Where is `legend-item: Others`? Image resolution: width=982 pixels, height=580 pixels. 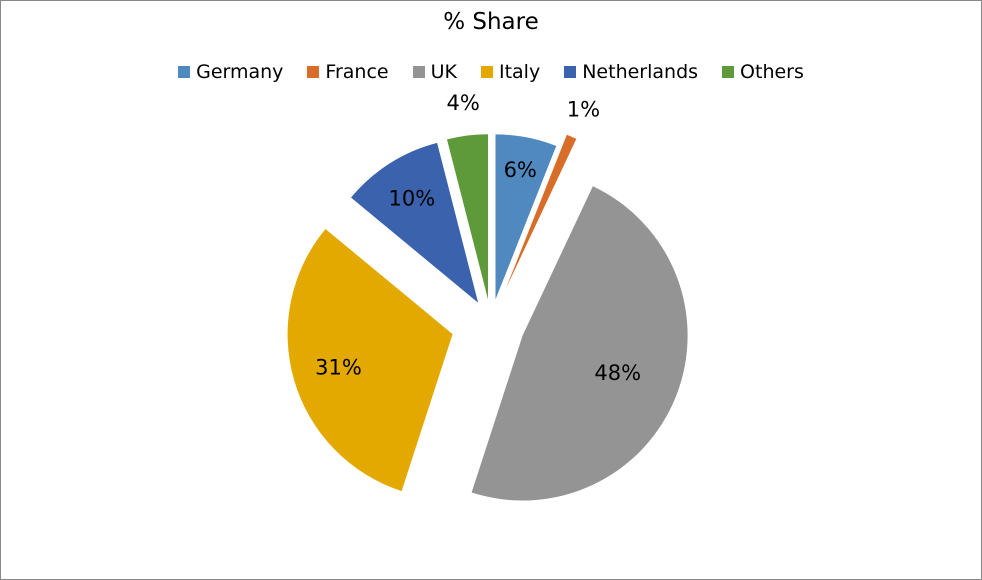 legend-item: Others is located at coordinates (763, 72).